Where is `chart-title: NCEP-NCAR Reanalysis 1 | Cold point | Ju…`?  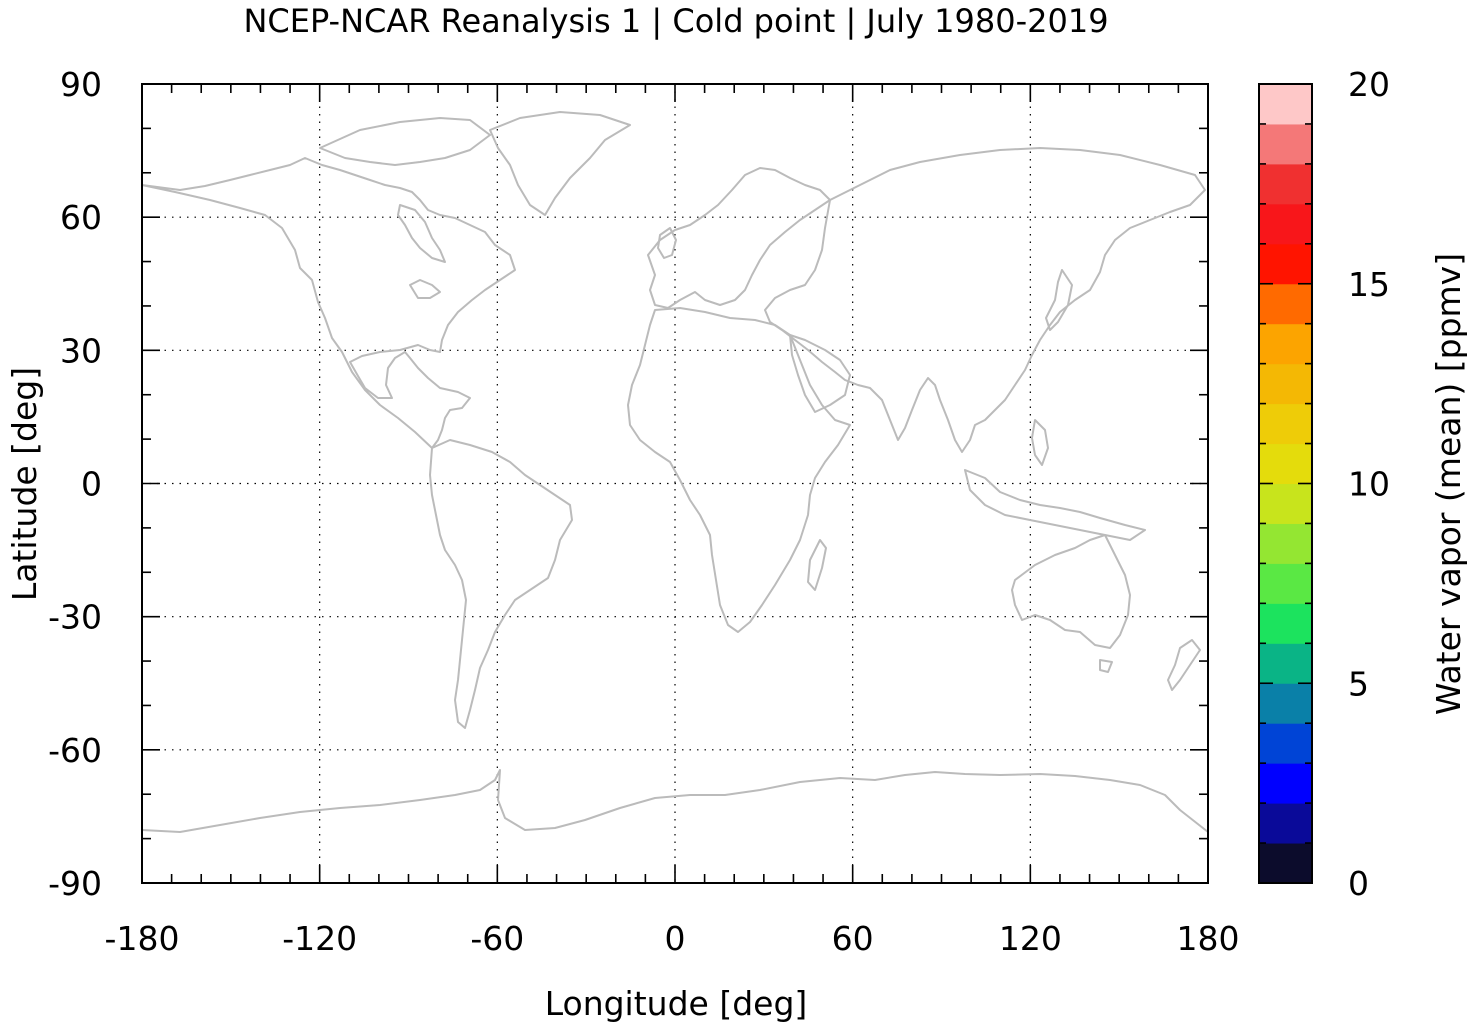 chart-title: NCEP-NCAR Reanalysis 1 | Cold point | Ju… is located at coordinates (675, 21).